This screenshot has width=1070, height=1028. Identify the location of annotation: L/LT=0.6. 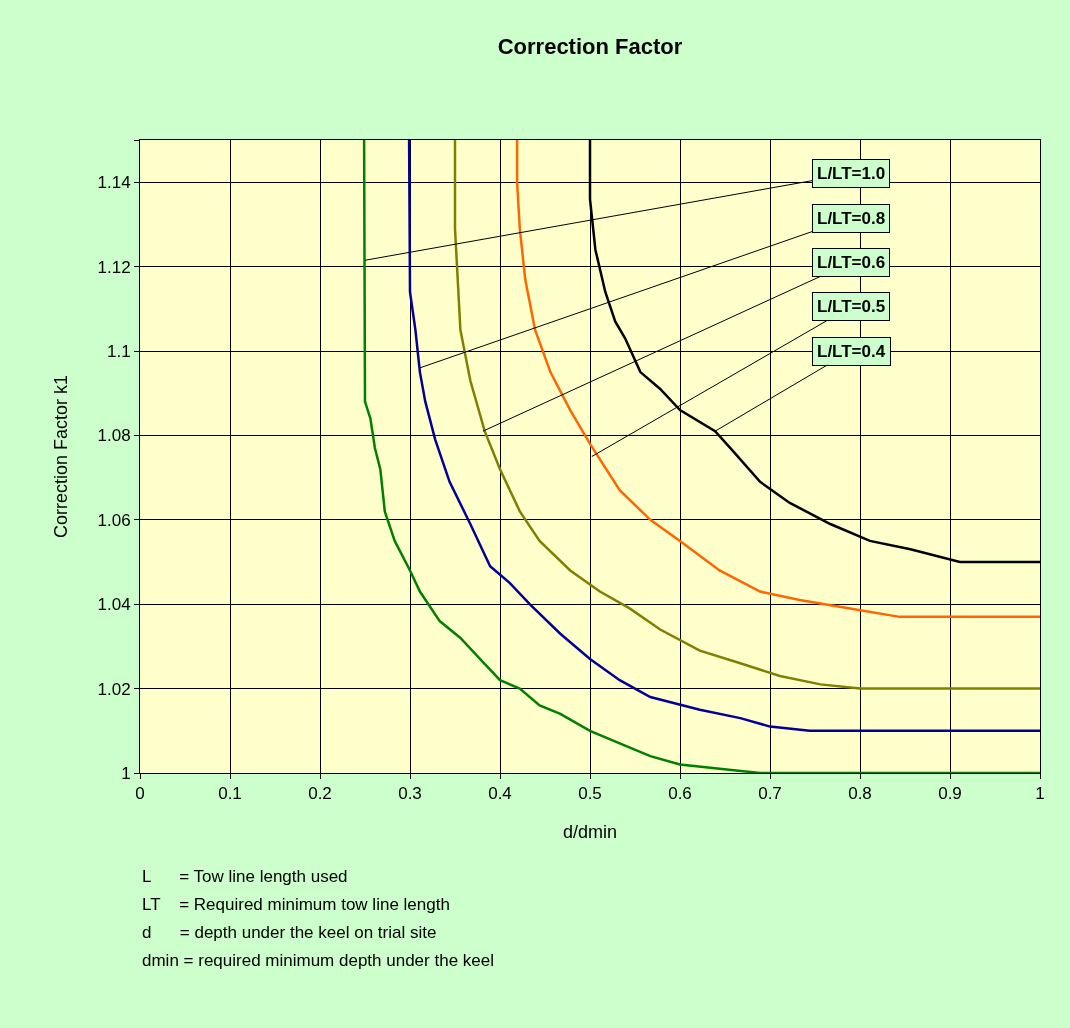
(851, 262).